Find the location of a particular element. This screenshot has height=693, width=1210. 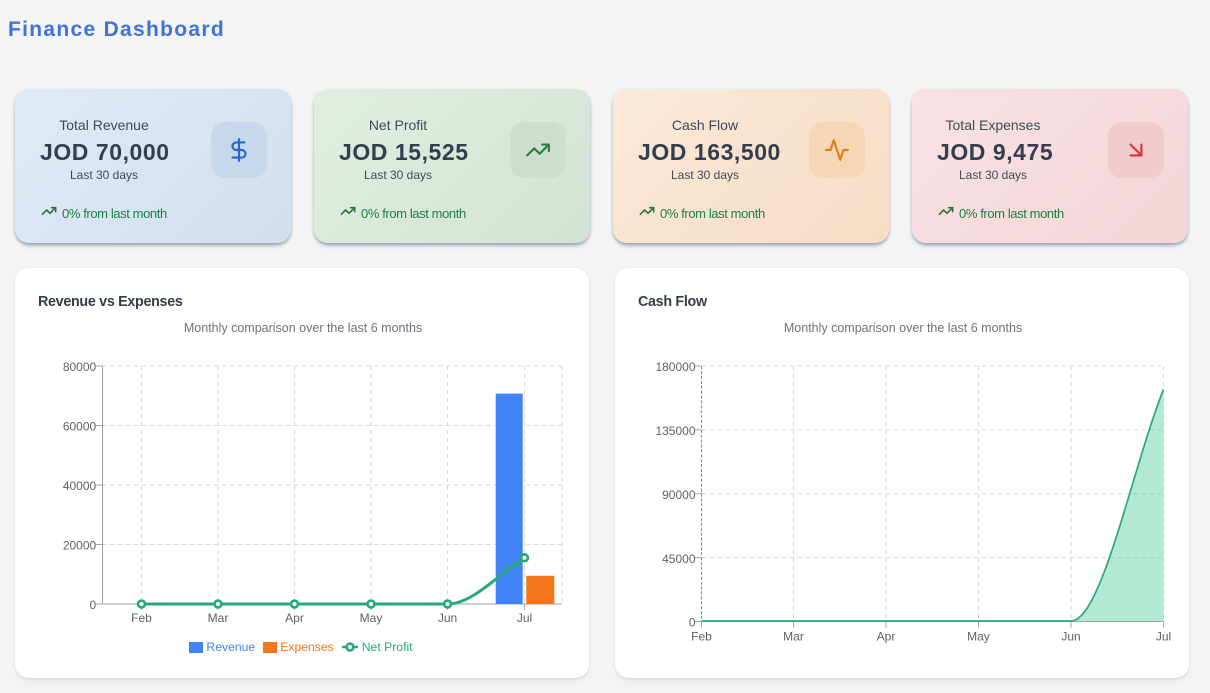

svg-text: 80000 is located at coordinates (80, 367).